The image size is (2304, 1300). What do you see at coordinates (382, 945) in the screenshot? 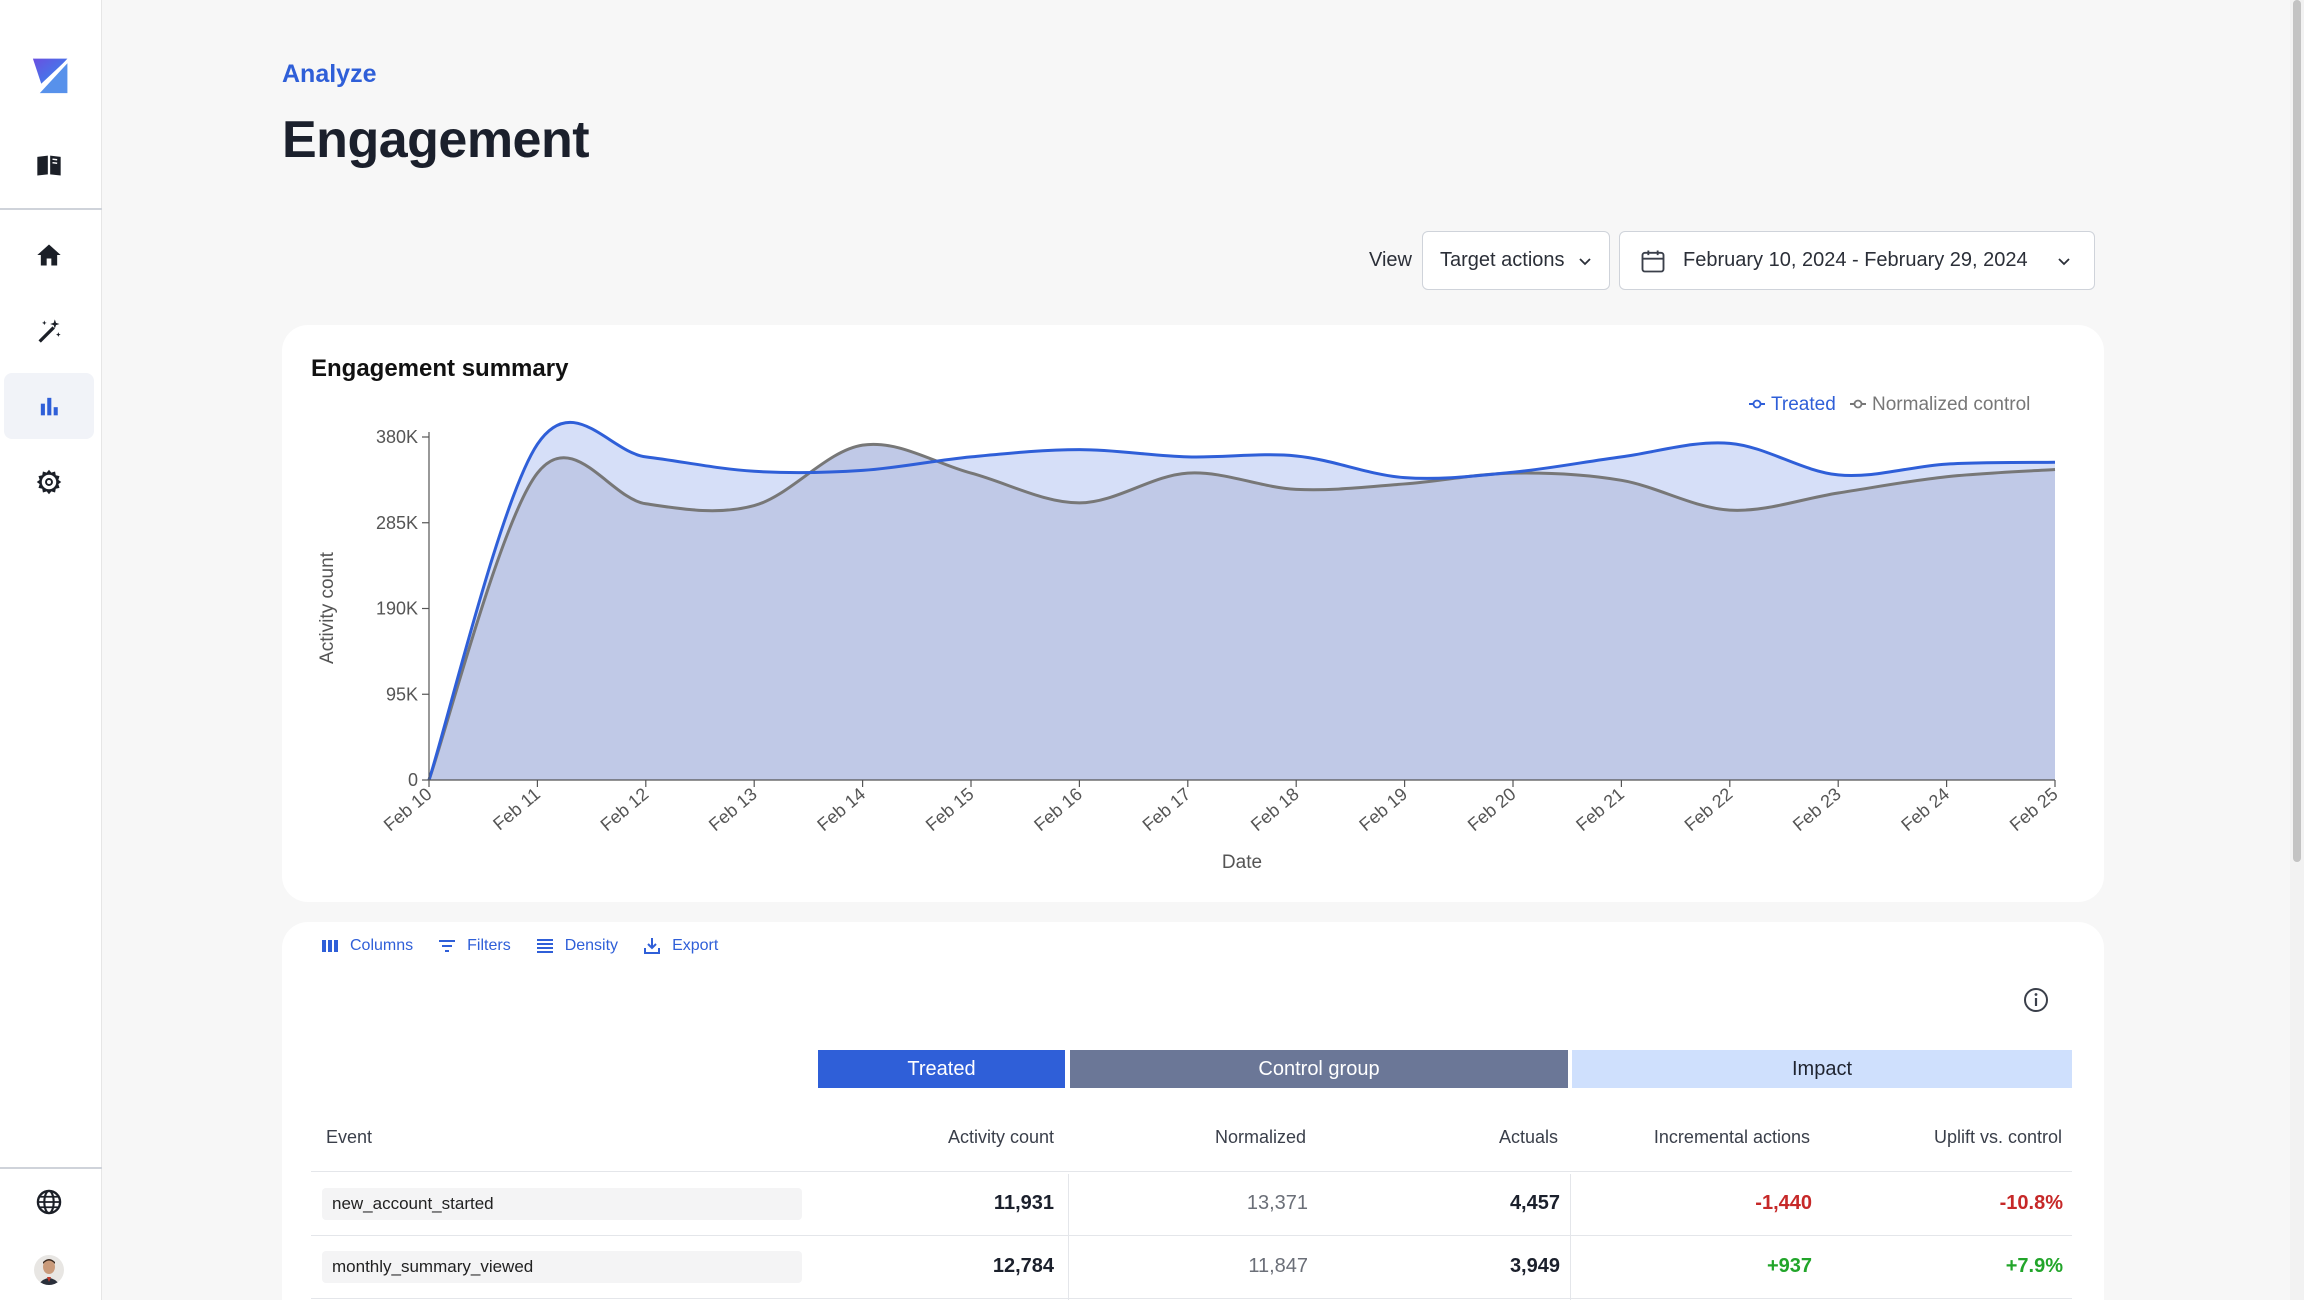
I see `columns-label: Columns` at bounding box center [382, 945].